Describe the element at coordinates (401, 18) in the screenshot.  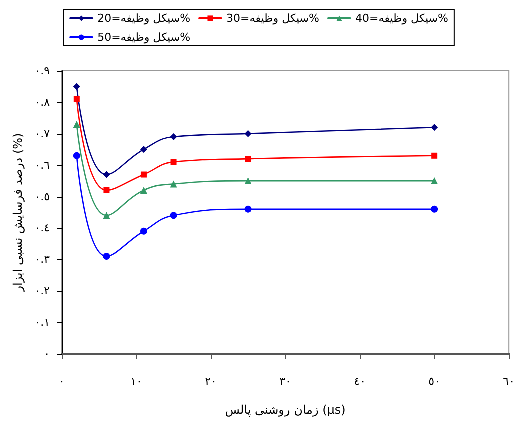
I see `legend-label: سیکل وظیفه=40%` at that location.